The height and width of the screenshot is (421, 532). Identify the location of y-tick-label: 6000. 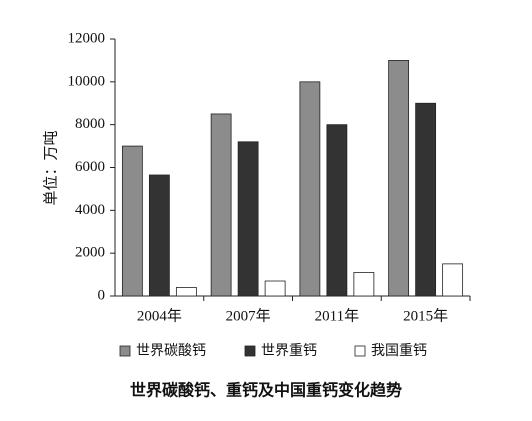
(90, 167).